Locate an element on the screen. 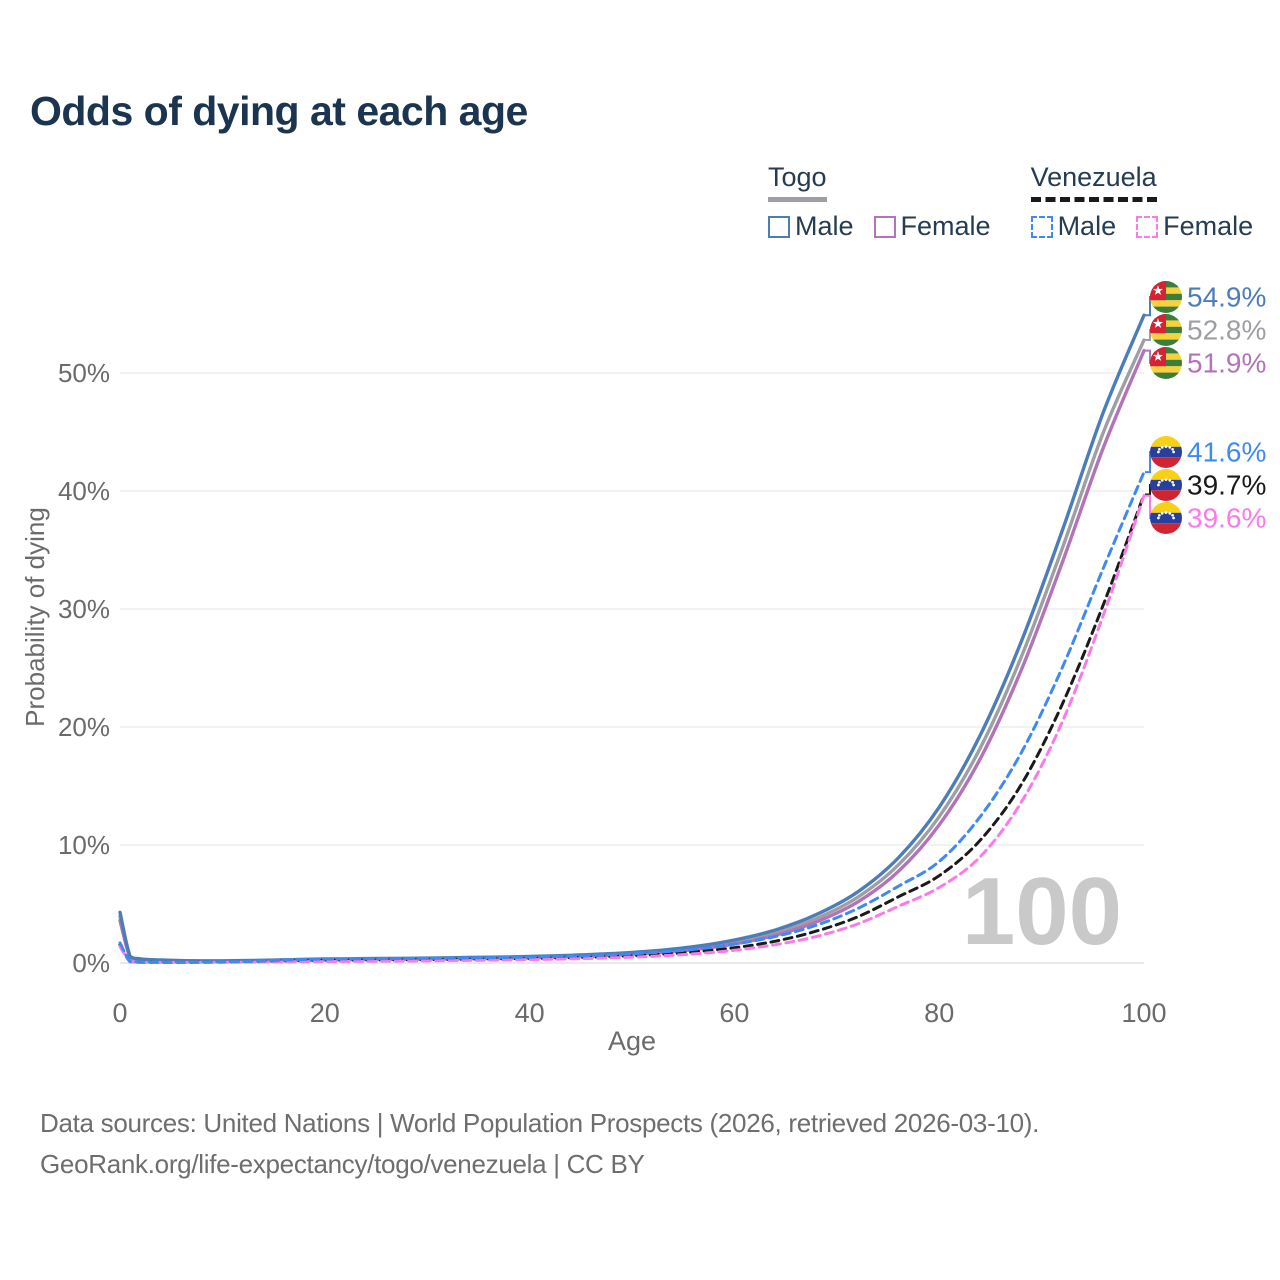 Image resolution: width=1280 pixels, height=1280 pixels. legend-item-togo-male: Male is located at coordinates (811, 226).